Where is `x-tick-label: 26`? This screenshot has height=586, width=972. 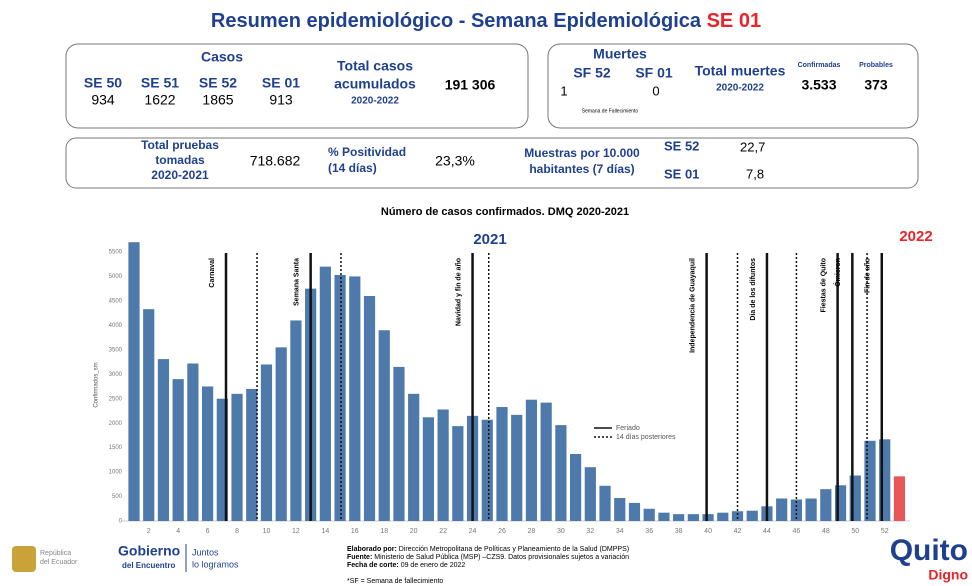 x-tick-label: 26 is located at coordinates (502, 531).